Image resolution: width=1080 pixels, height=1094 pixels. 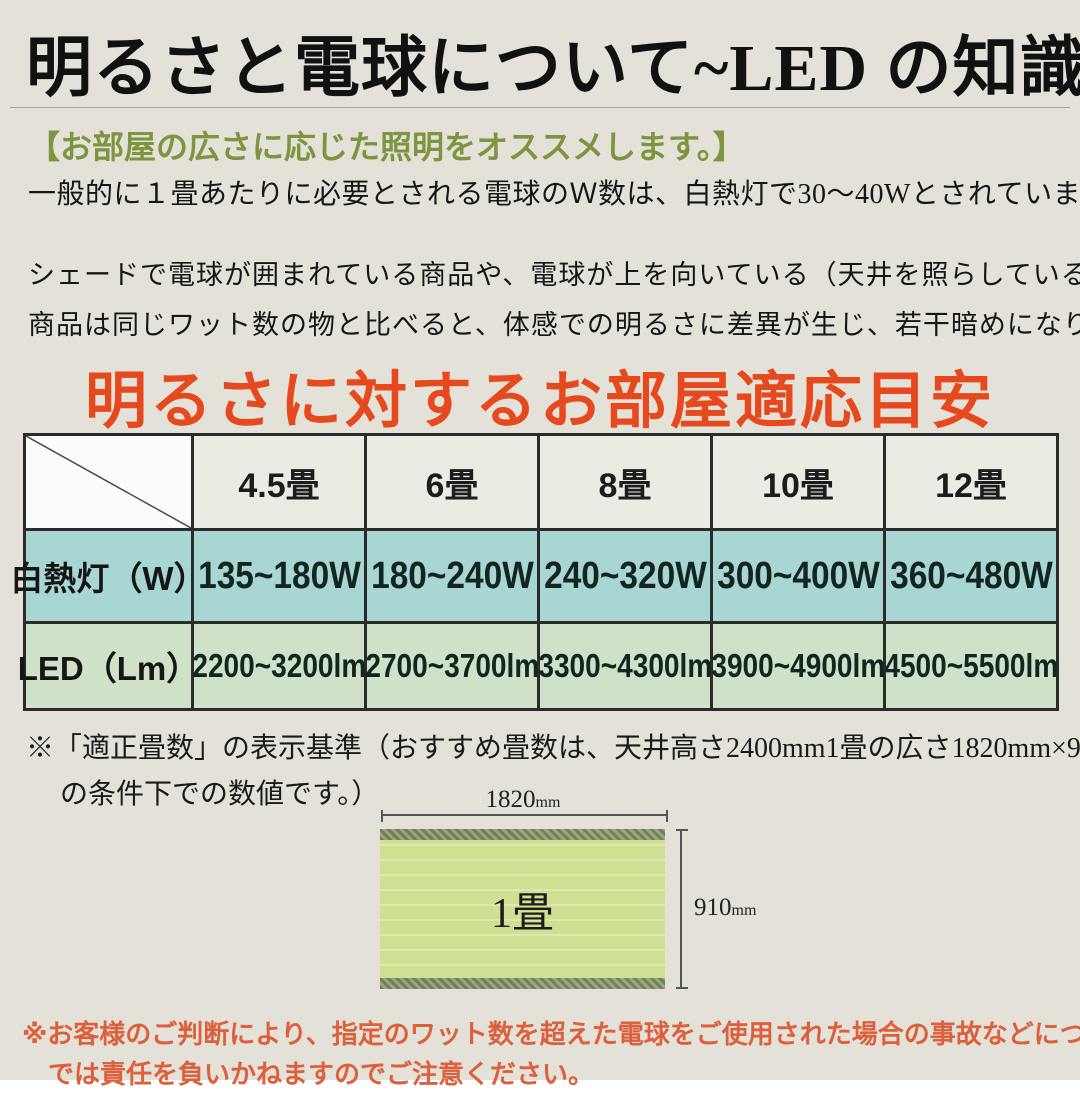 What do you see at coordinates (540, 107) in the screenshot?
I see `title-divider` at bounding box center [540, 107].